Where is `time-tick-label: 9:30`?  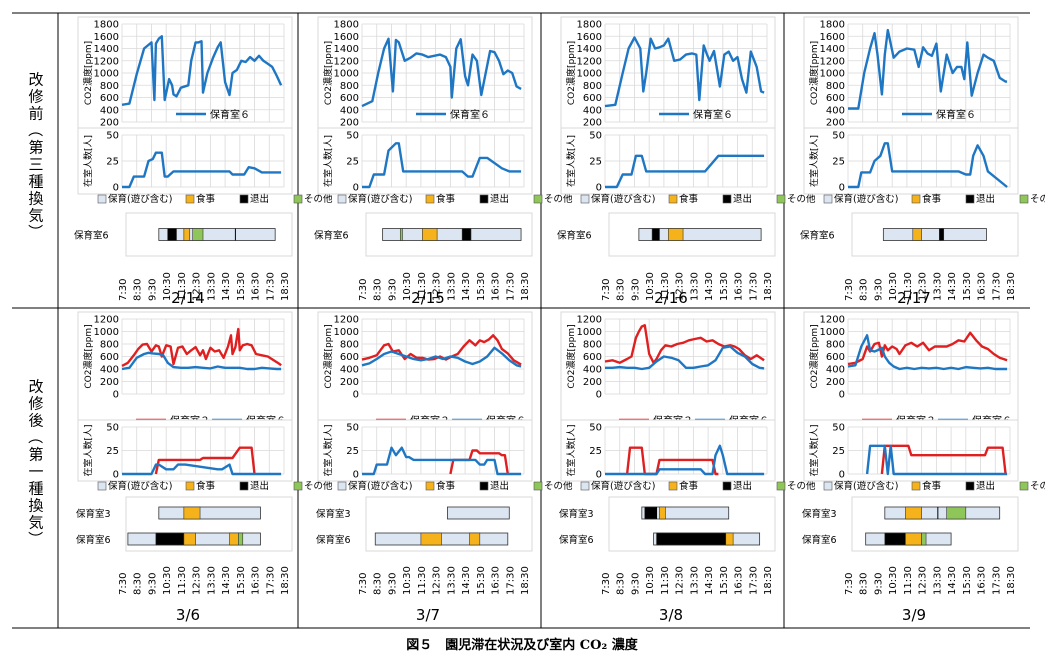 time-tick-label: 9:30 is located at coordinates (635, 584).